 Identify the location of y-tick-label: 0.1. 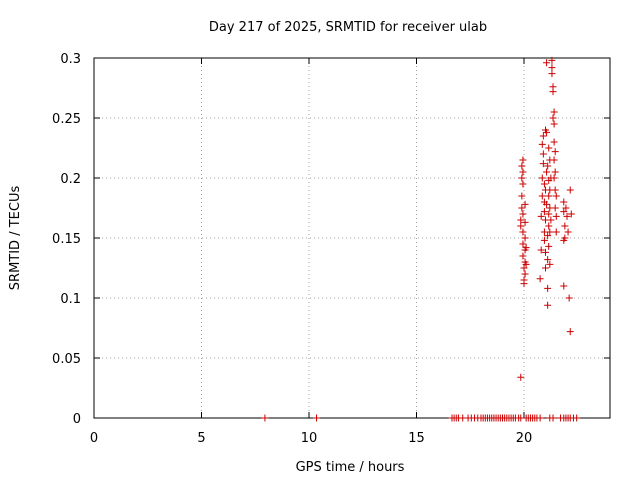
(70, 299).